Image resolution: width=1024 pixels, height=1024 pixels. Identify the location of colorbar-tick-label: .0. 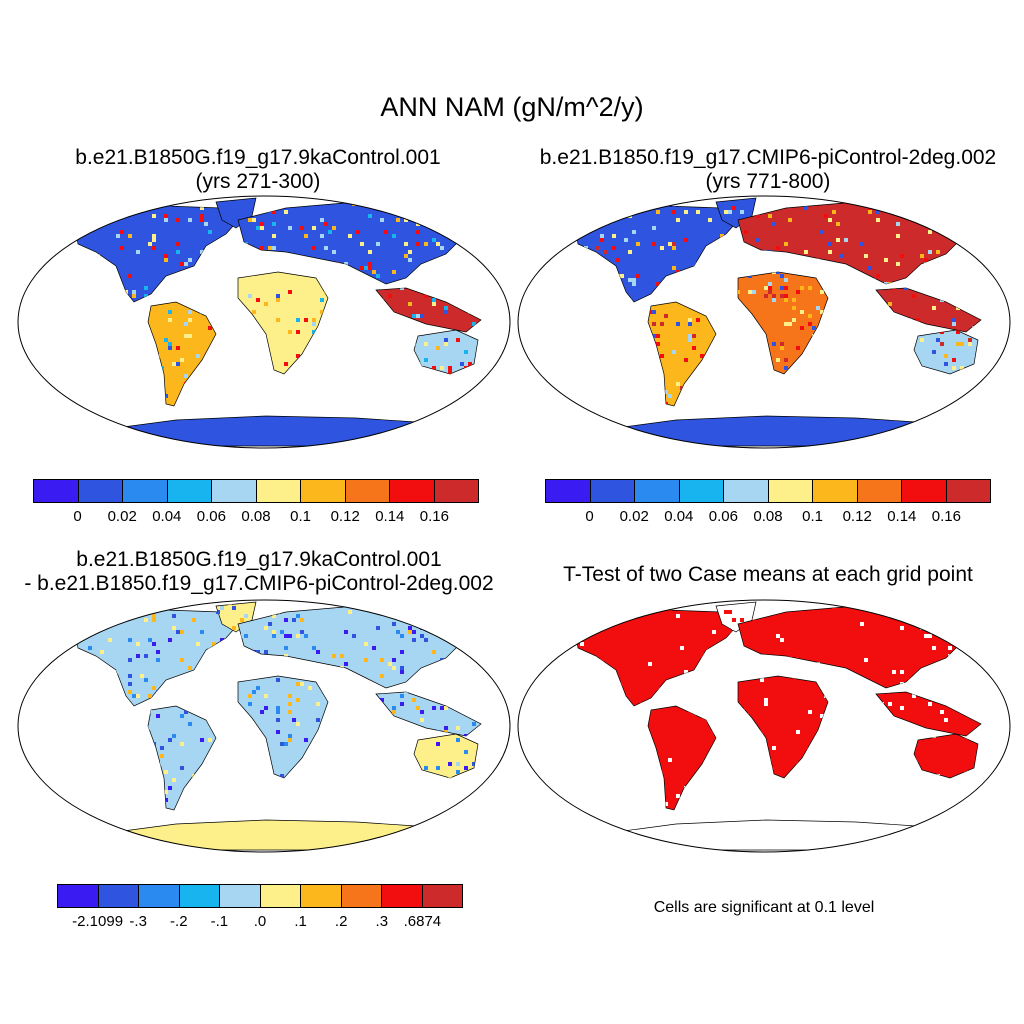
(260, 921).